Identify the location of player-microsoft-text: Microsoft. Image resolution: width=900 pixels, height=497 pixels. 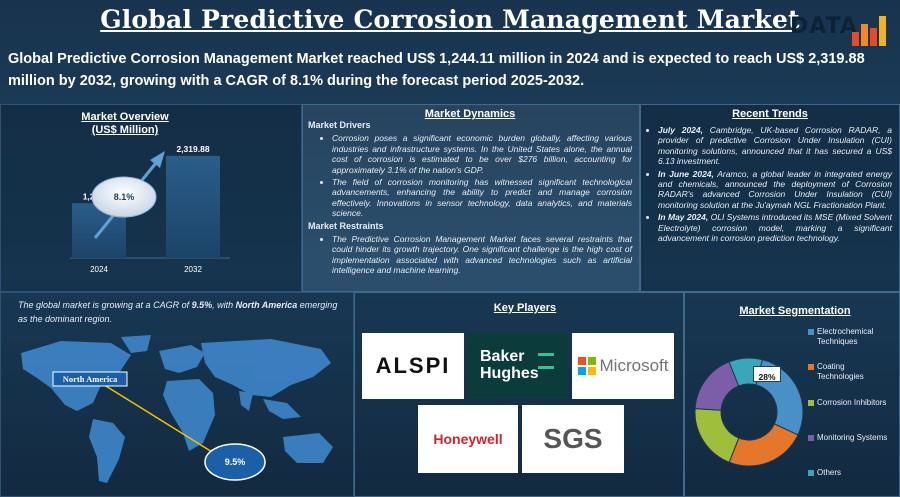
(634, 365).